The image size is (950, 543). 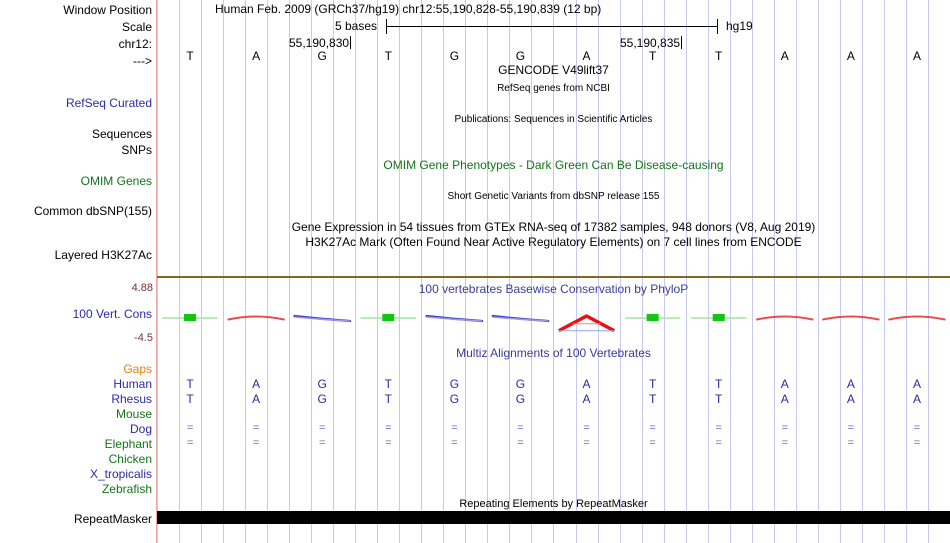 I want to click on repeatmasker-bar, so click(x=553, y=517).